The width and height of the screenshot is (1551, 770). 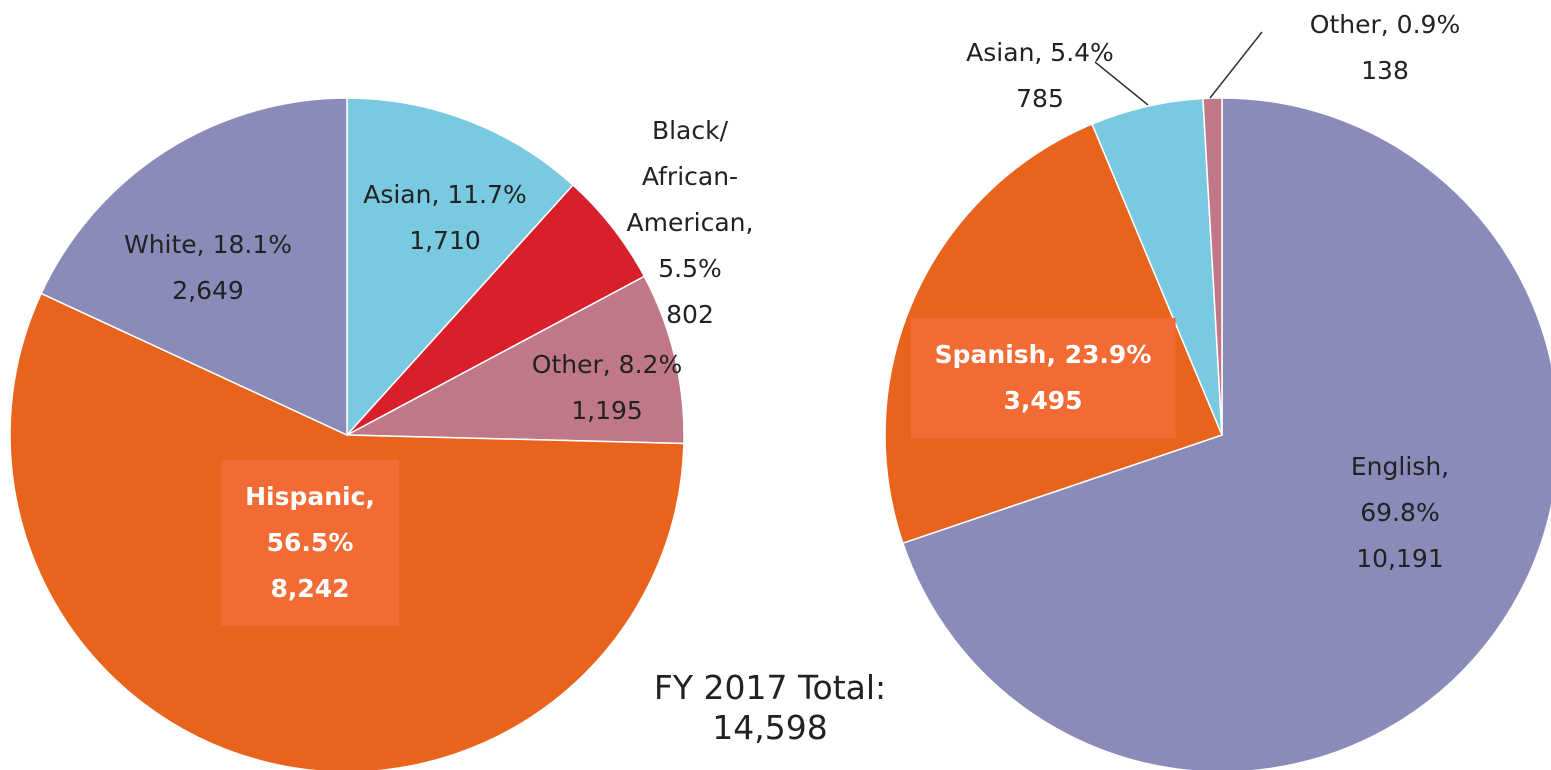 What do you see at coordinates (310, 519) in the screenshot?
I see `value-label: Hispanic, 56.5%` at bounding box center [310, 519].